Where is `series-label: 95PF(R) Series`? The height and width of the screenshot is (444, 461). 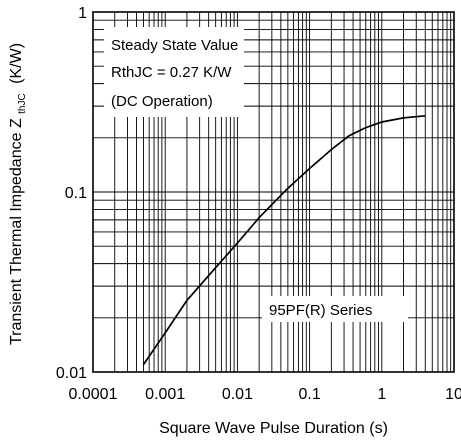 series-label: 95PF(R) Series is located at coordinates (320, 310).